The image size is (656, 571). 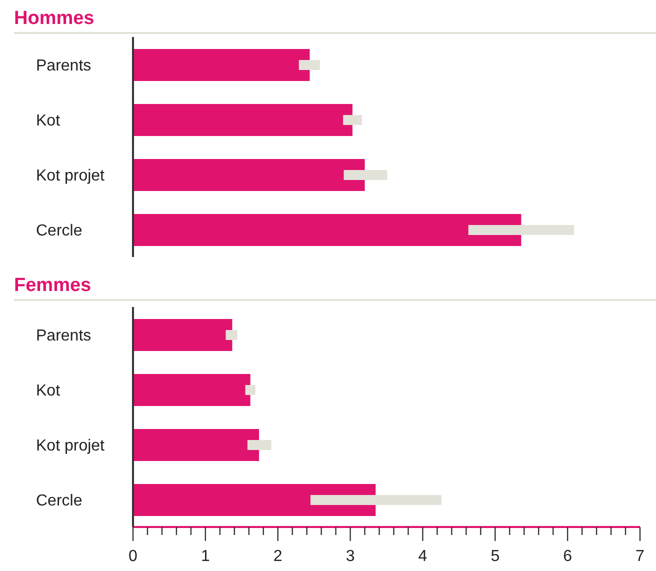 I want to click on x-tick-label: 7, so click(x=640, y=556).